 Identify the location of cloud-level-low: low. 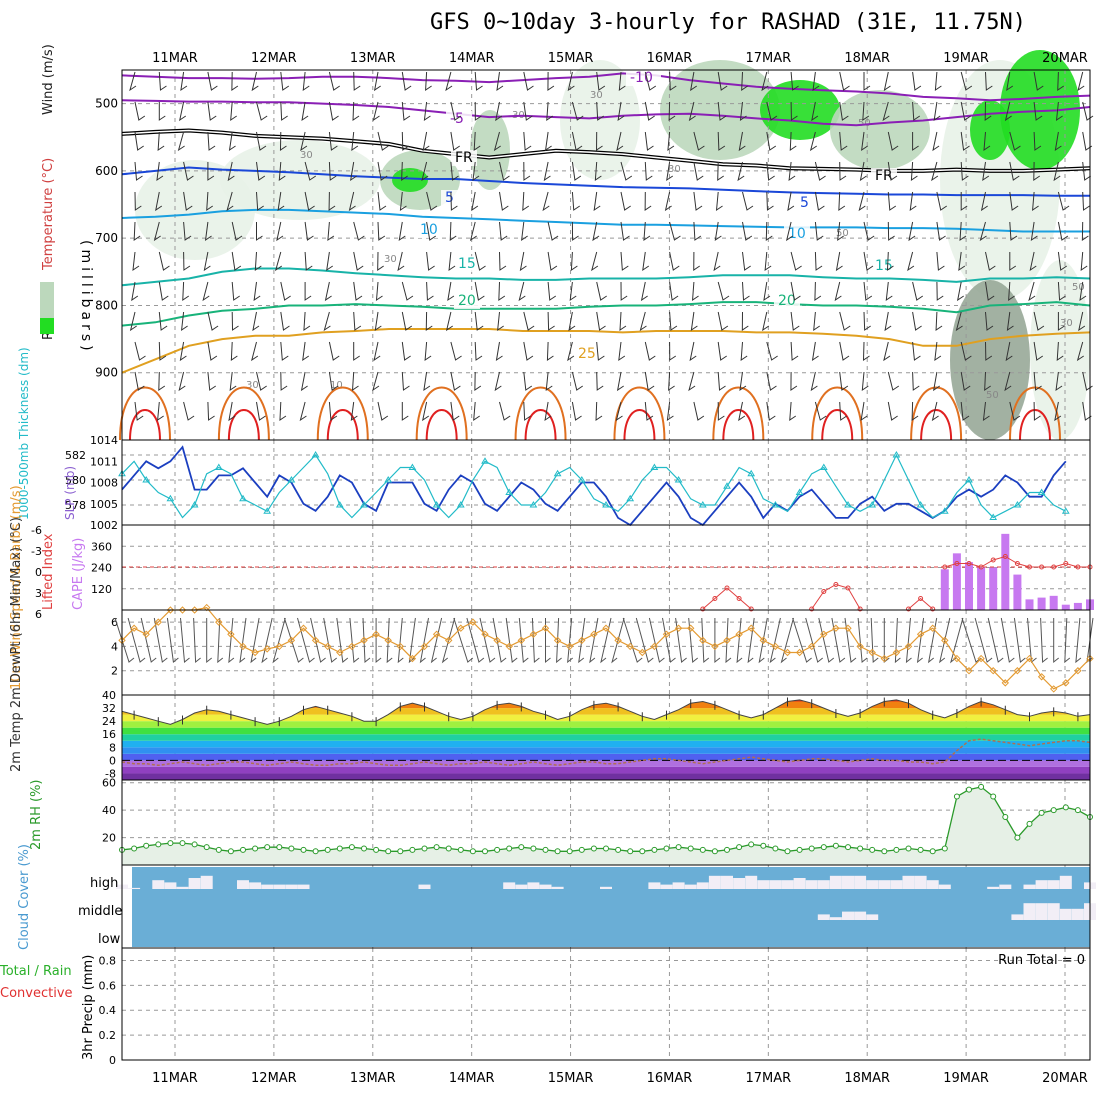
(109, 939).